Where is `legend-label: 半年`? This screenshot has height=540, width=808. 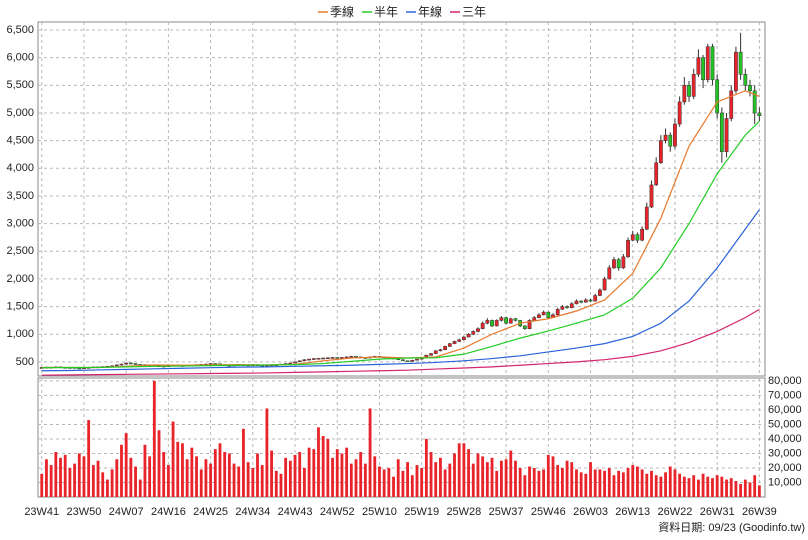
legend-label: 半年 is located at coordinates (386, 12).